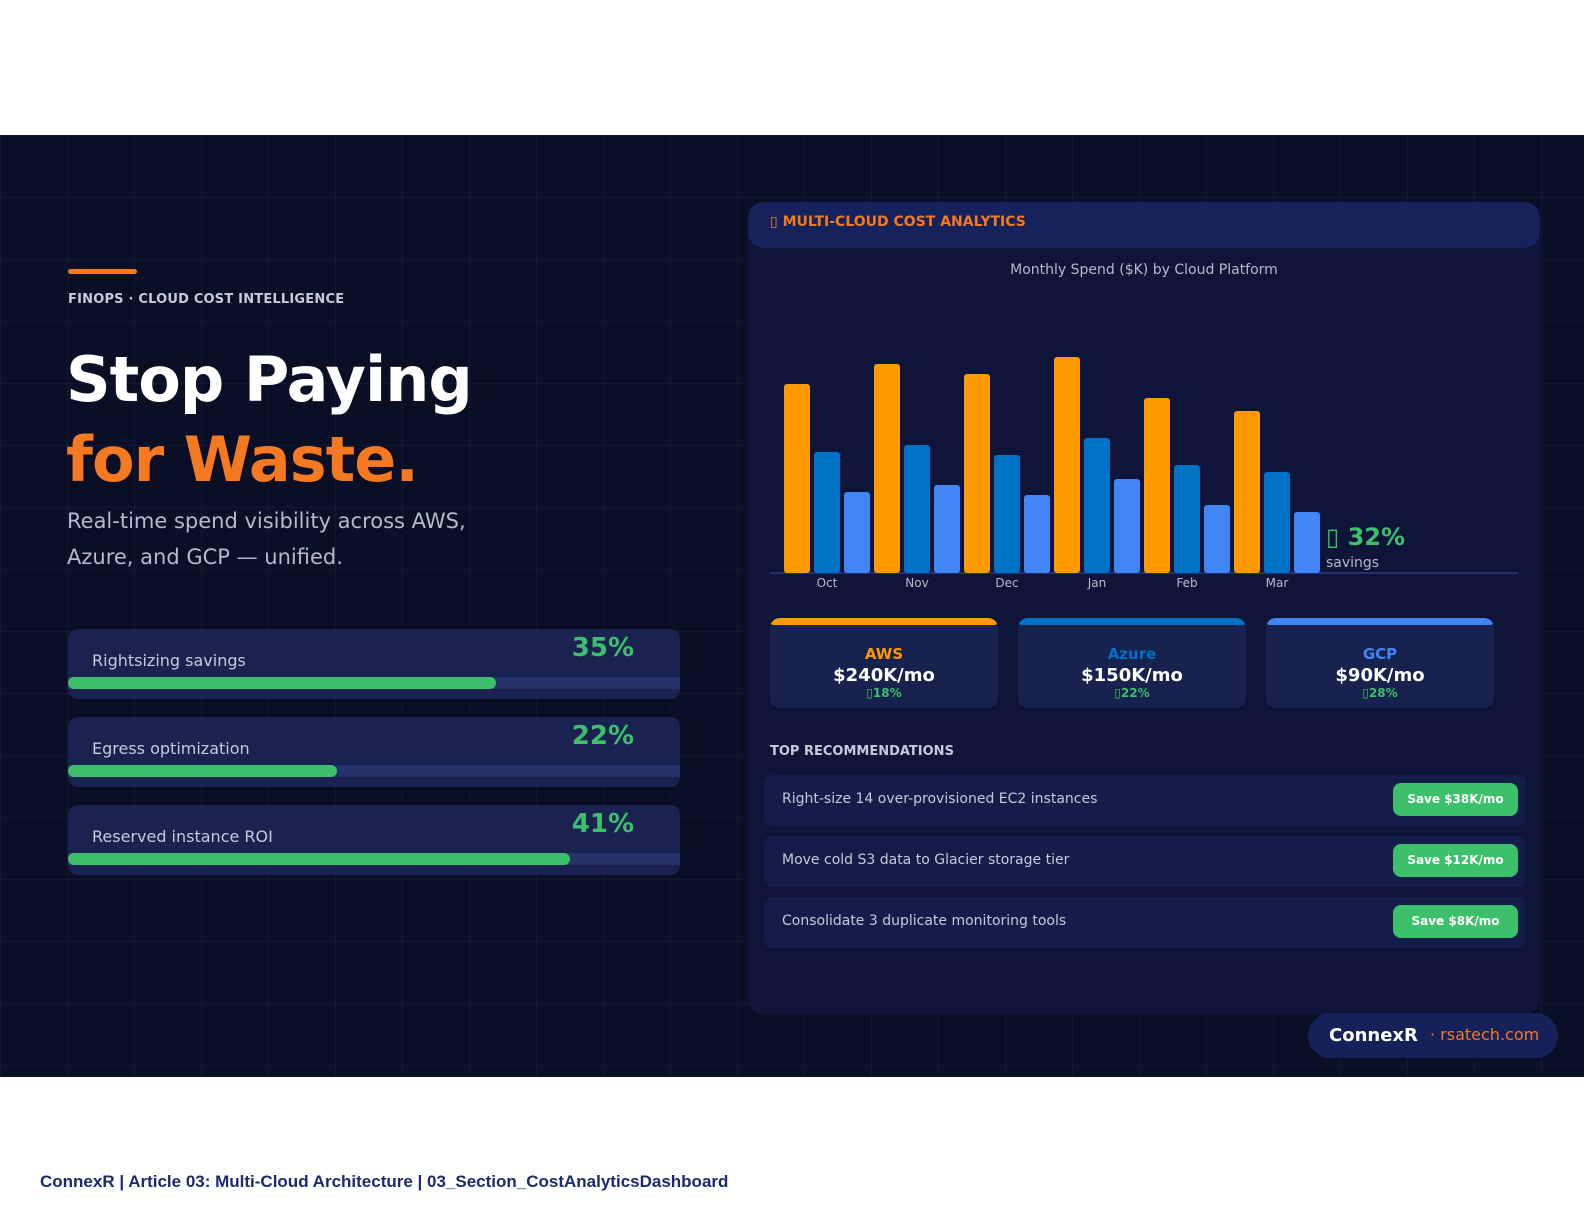 This screenshot has height=1224, width=1584. What do you see at coordinates (1352, 563) in the screenshot?
I see `savings-label: savings` at bounding box center [1352, 563].